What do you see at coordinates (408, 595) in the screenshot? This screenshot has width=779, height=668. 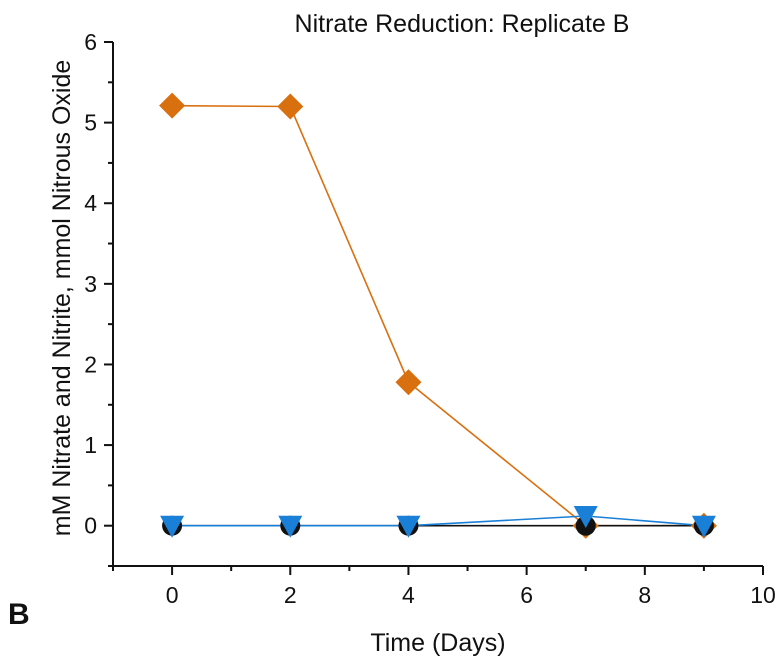 I see `x-tick-label: 4` at bounding box center [408, 595].